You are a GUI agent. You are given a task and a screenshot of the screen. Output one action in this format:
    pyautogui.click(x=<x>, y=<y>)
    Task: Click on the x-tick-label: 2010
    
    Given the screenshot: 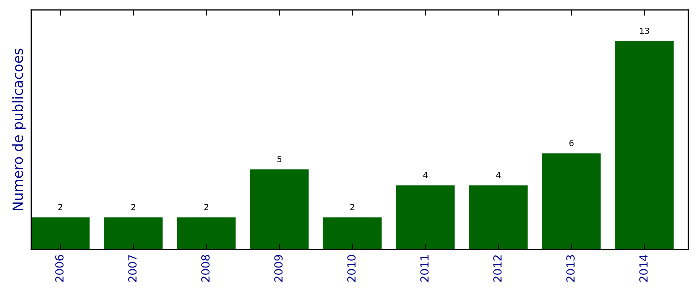 What is the action you would take?
    pyautogui.click(x=352, y=268)
    